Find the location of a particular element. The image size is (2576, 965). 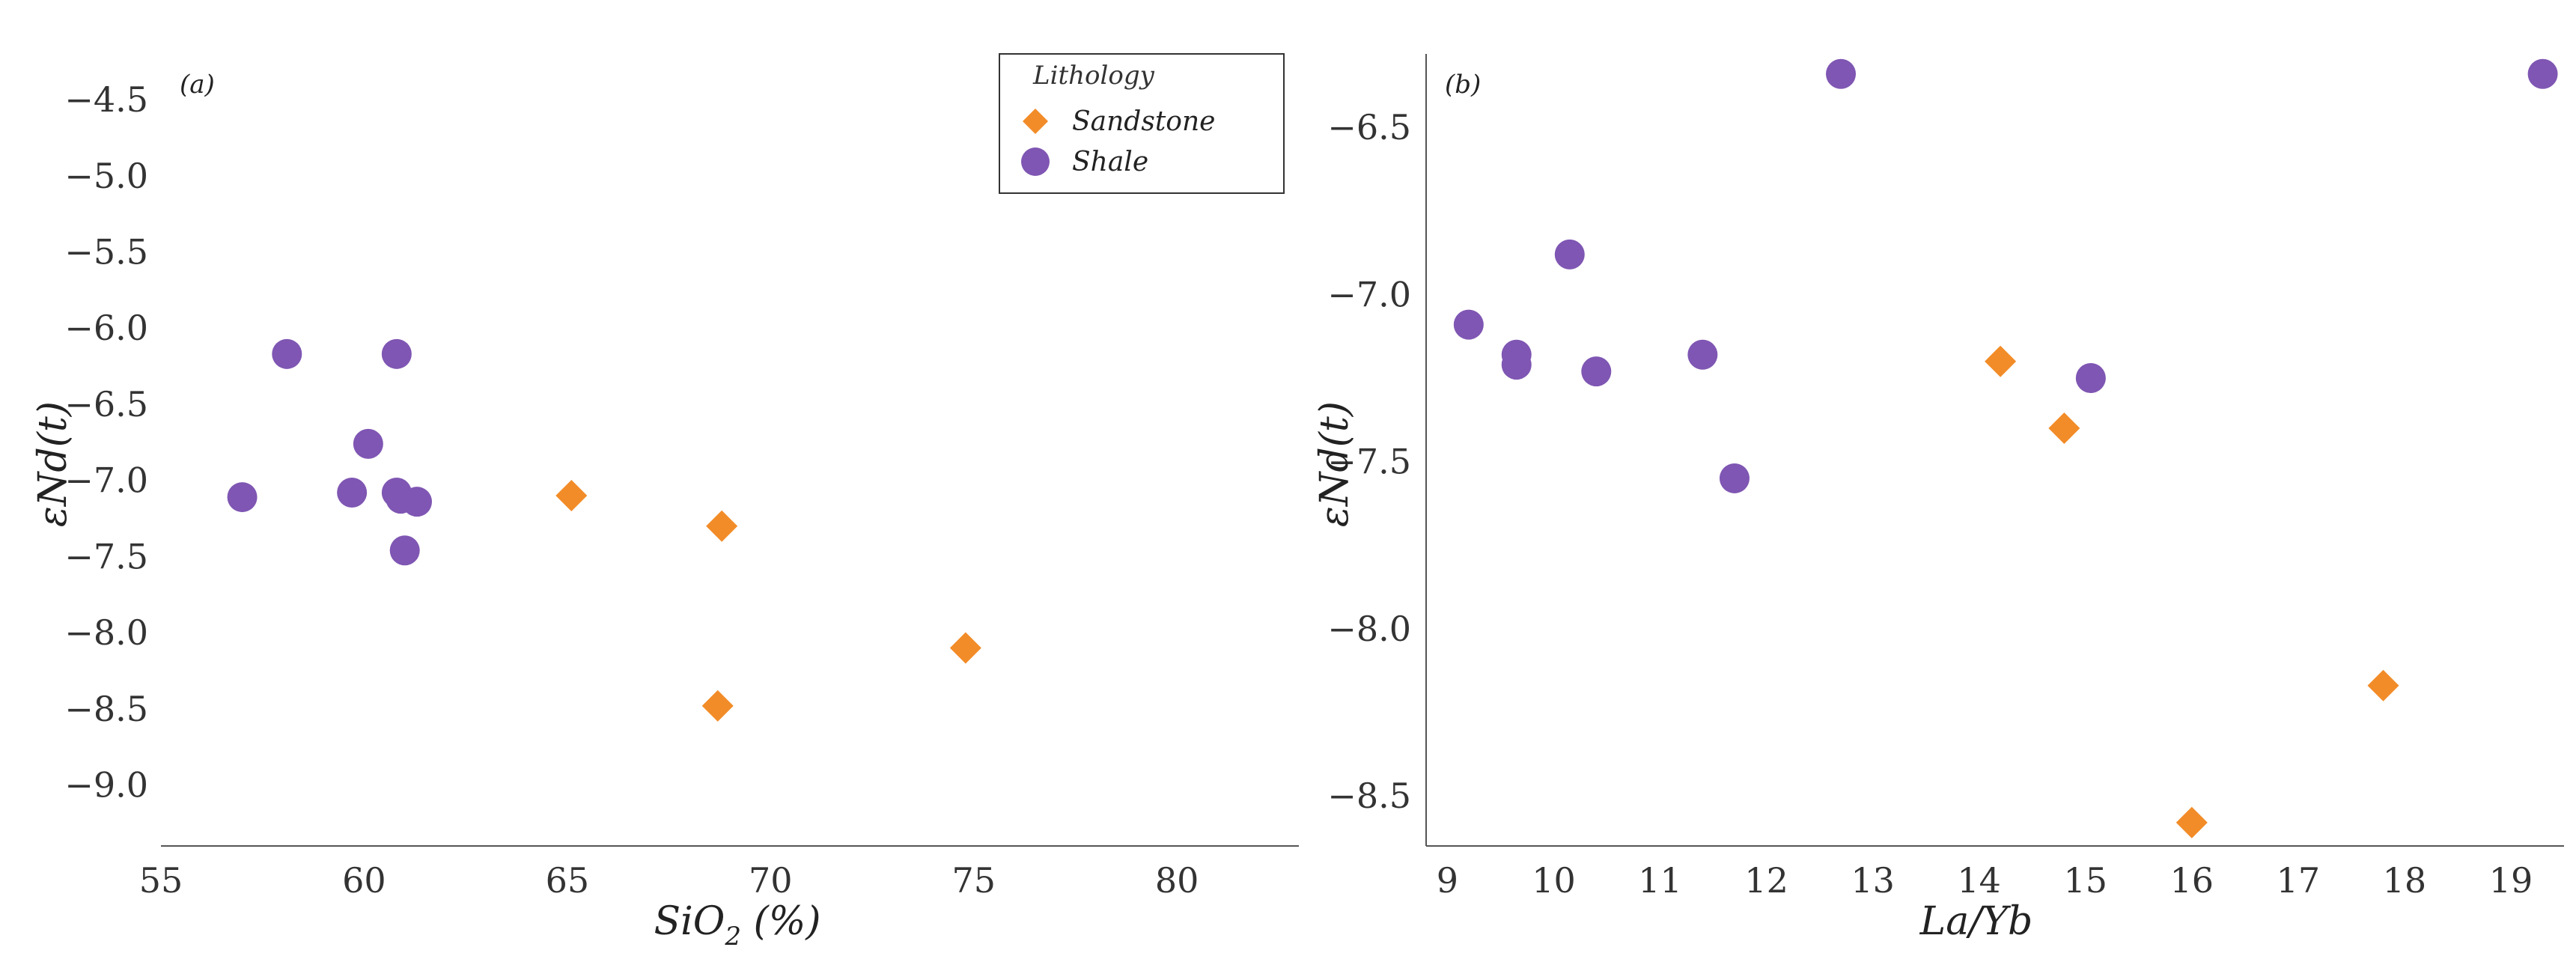

x-tick-label: 19 is located at coordinates (2511, 880).